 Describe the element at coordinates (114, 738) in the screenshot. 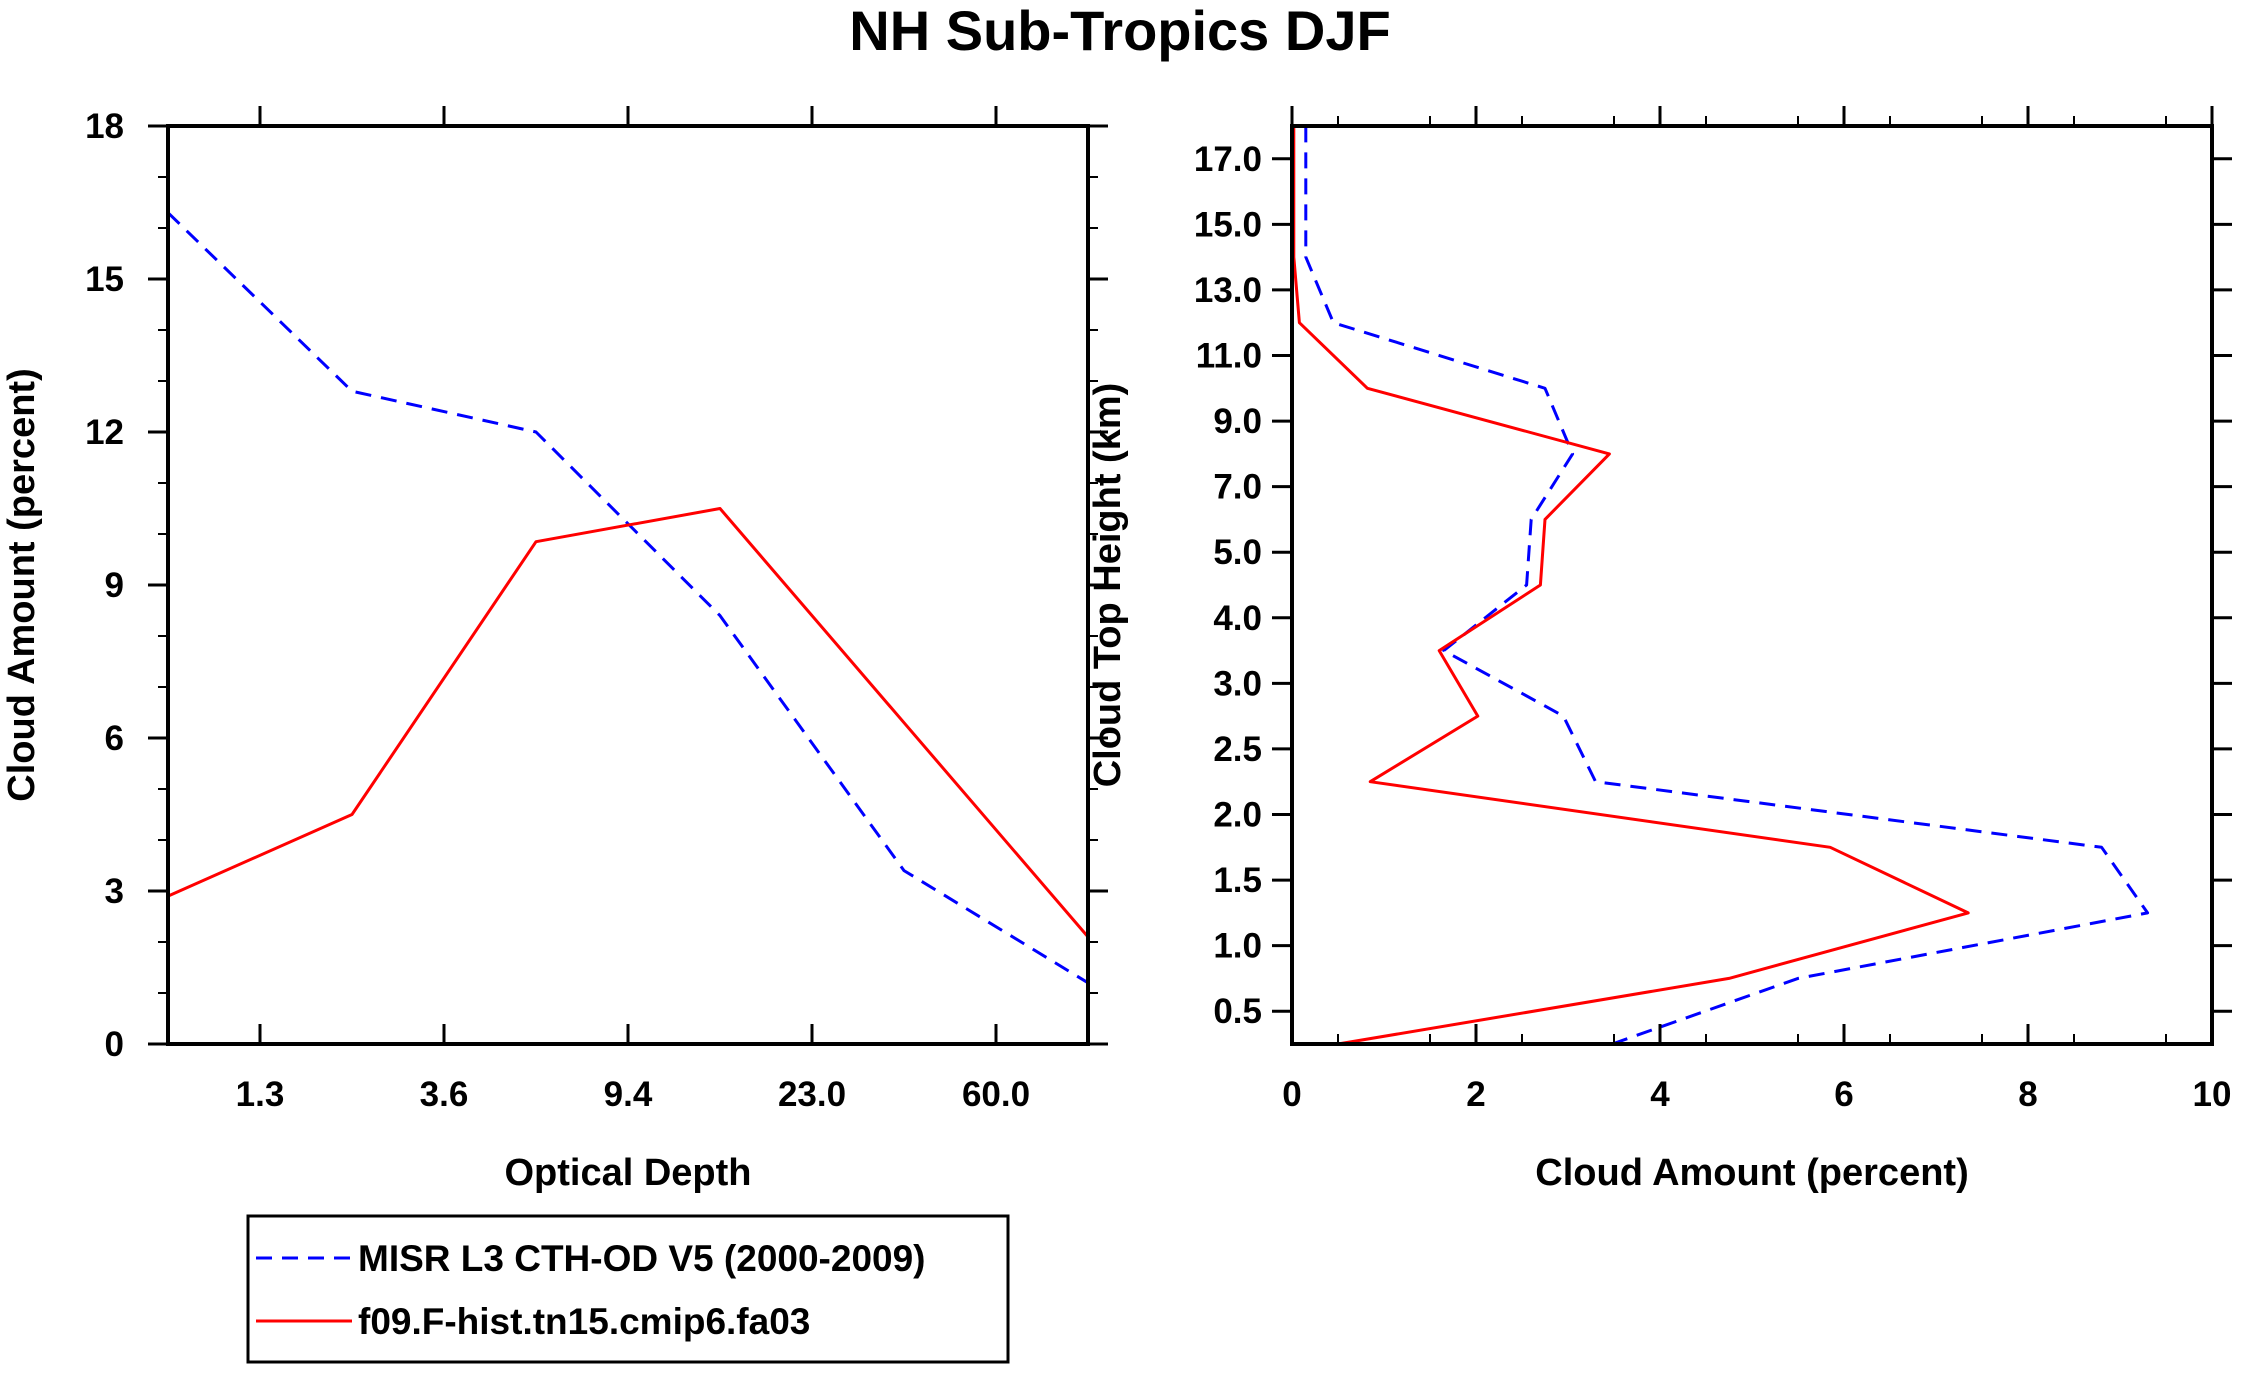

I see `od-y-tick-label: 6` at that location.